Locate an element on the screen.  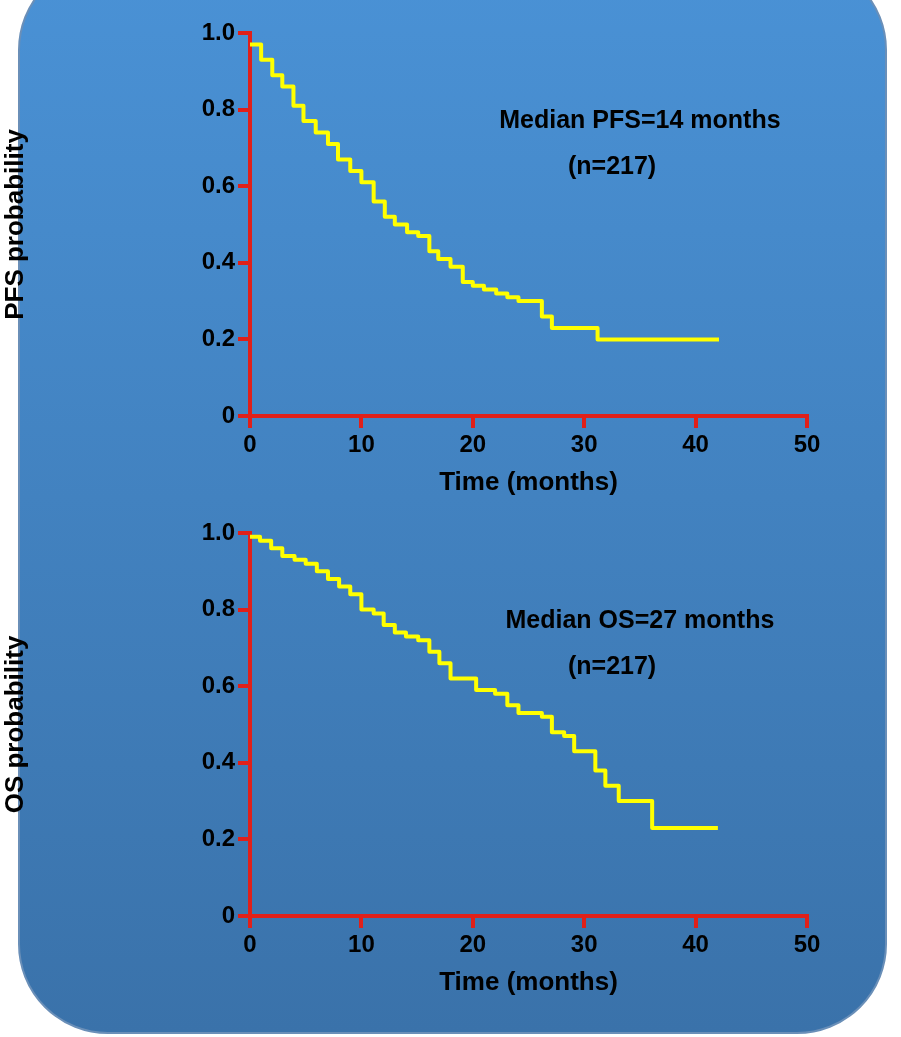
annotation: Median PFS=14 months is located at coordinates (640, 118).